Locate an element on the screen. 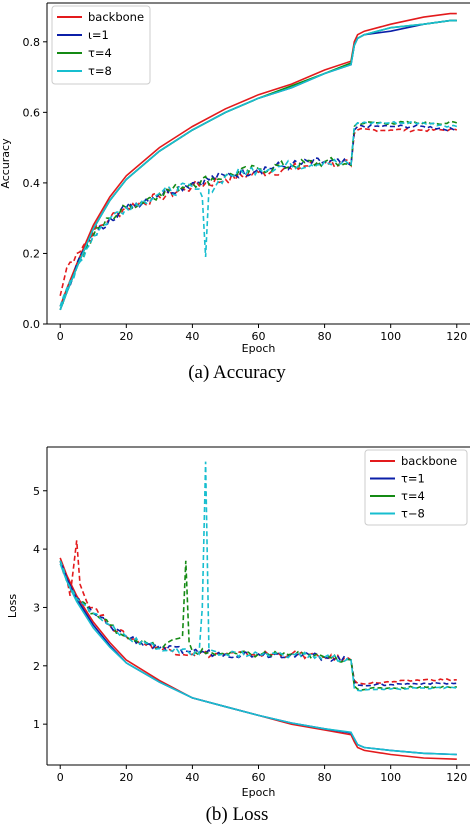 Image resolution: width=474 pixels, height=826 pixels. legend-label: τ=8 is located at coordinates (100, 71).